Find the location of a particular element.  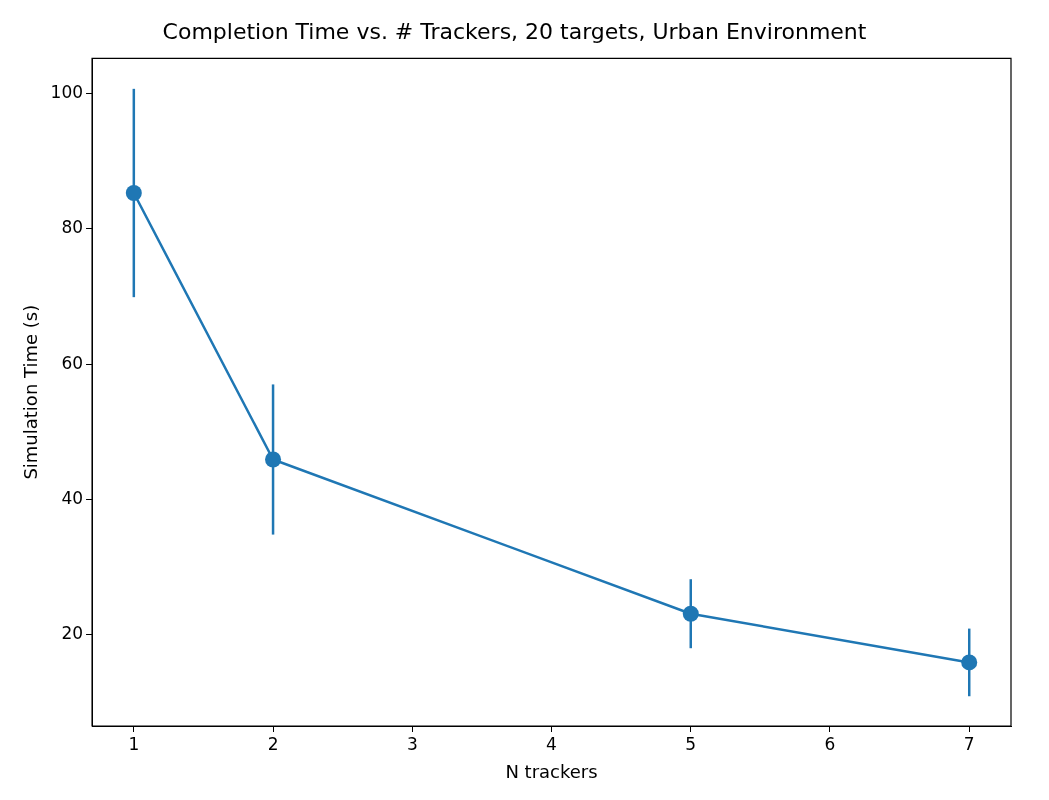

chart-title: Completion Time vs. # Trackers, 20 targets, Urban Environment is located at coordinates (514, 31).